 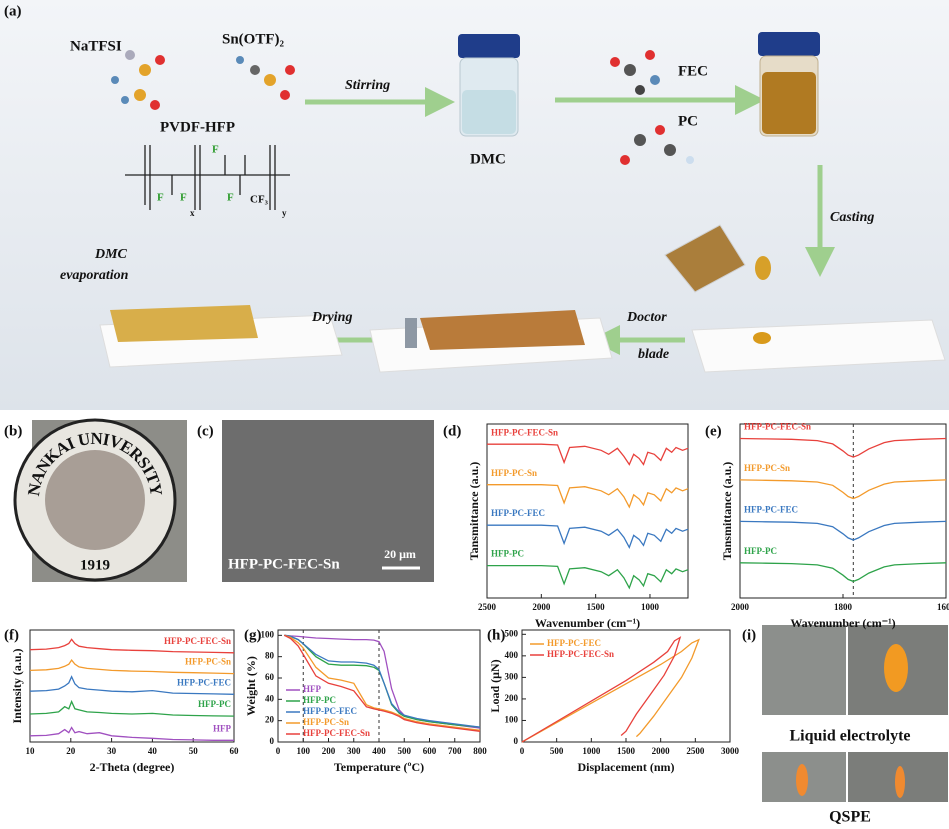 I want to click on x-tick-label: 3000, so click(x=730, y=751).